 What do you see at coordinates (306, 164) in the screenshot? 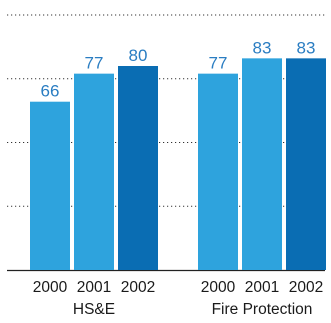
I see `bar-fire-protection-2002` at bounding box center [306, 164].